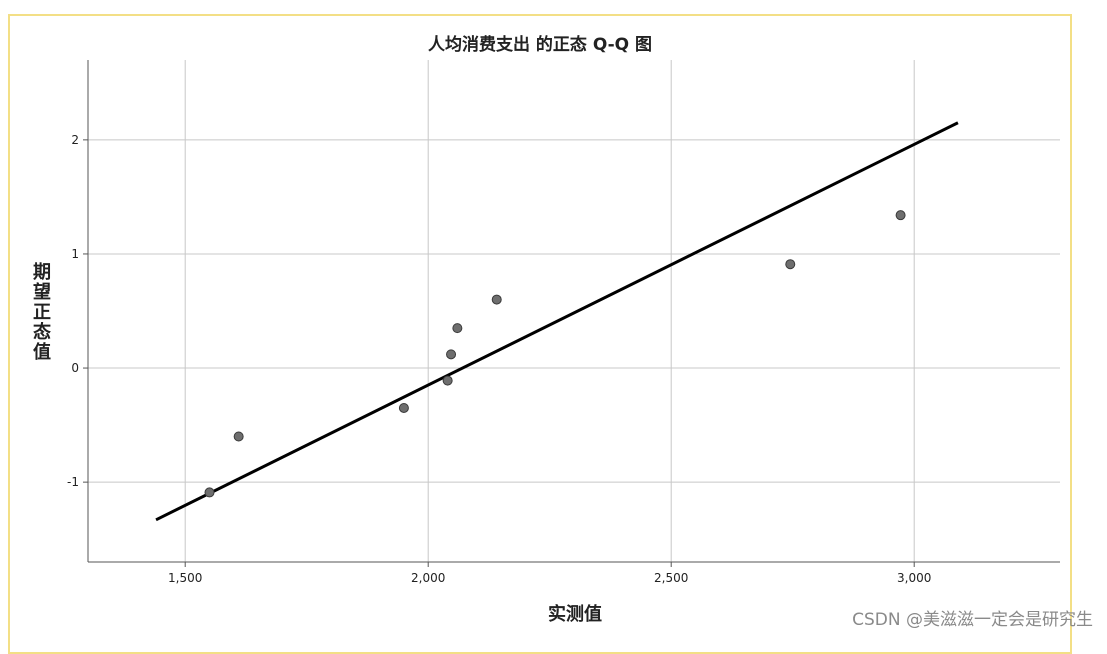 The image size is (1107, 654). Describe the element at coordinates (75, 140) in the screenshot. I see `y-tick-label: 2` at that location.